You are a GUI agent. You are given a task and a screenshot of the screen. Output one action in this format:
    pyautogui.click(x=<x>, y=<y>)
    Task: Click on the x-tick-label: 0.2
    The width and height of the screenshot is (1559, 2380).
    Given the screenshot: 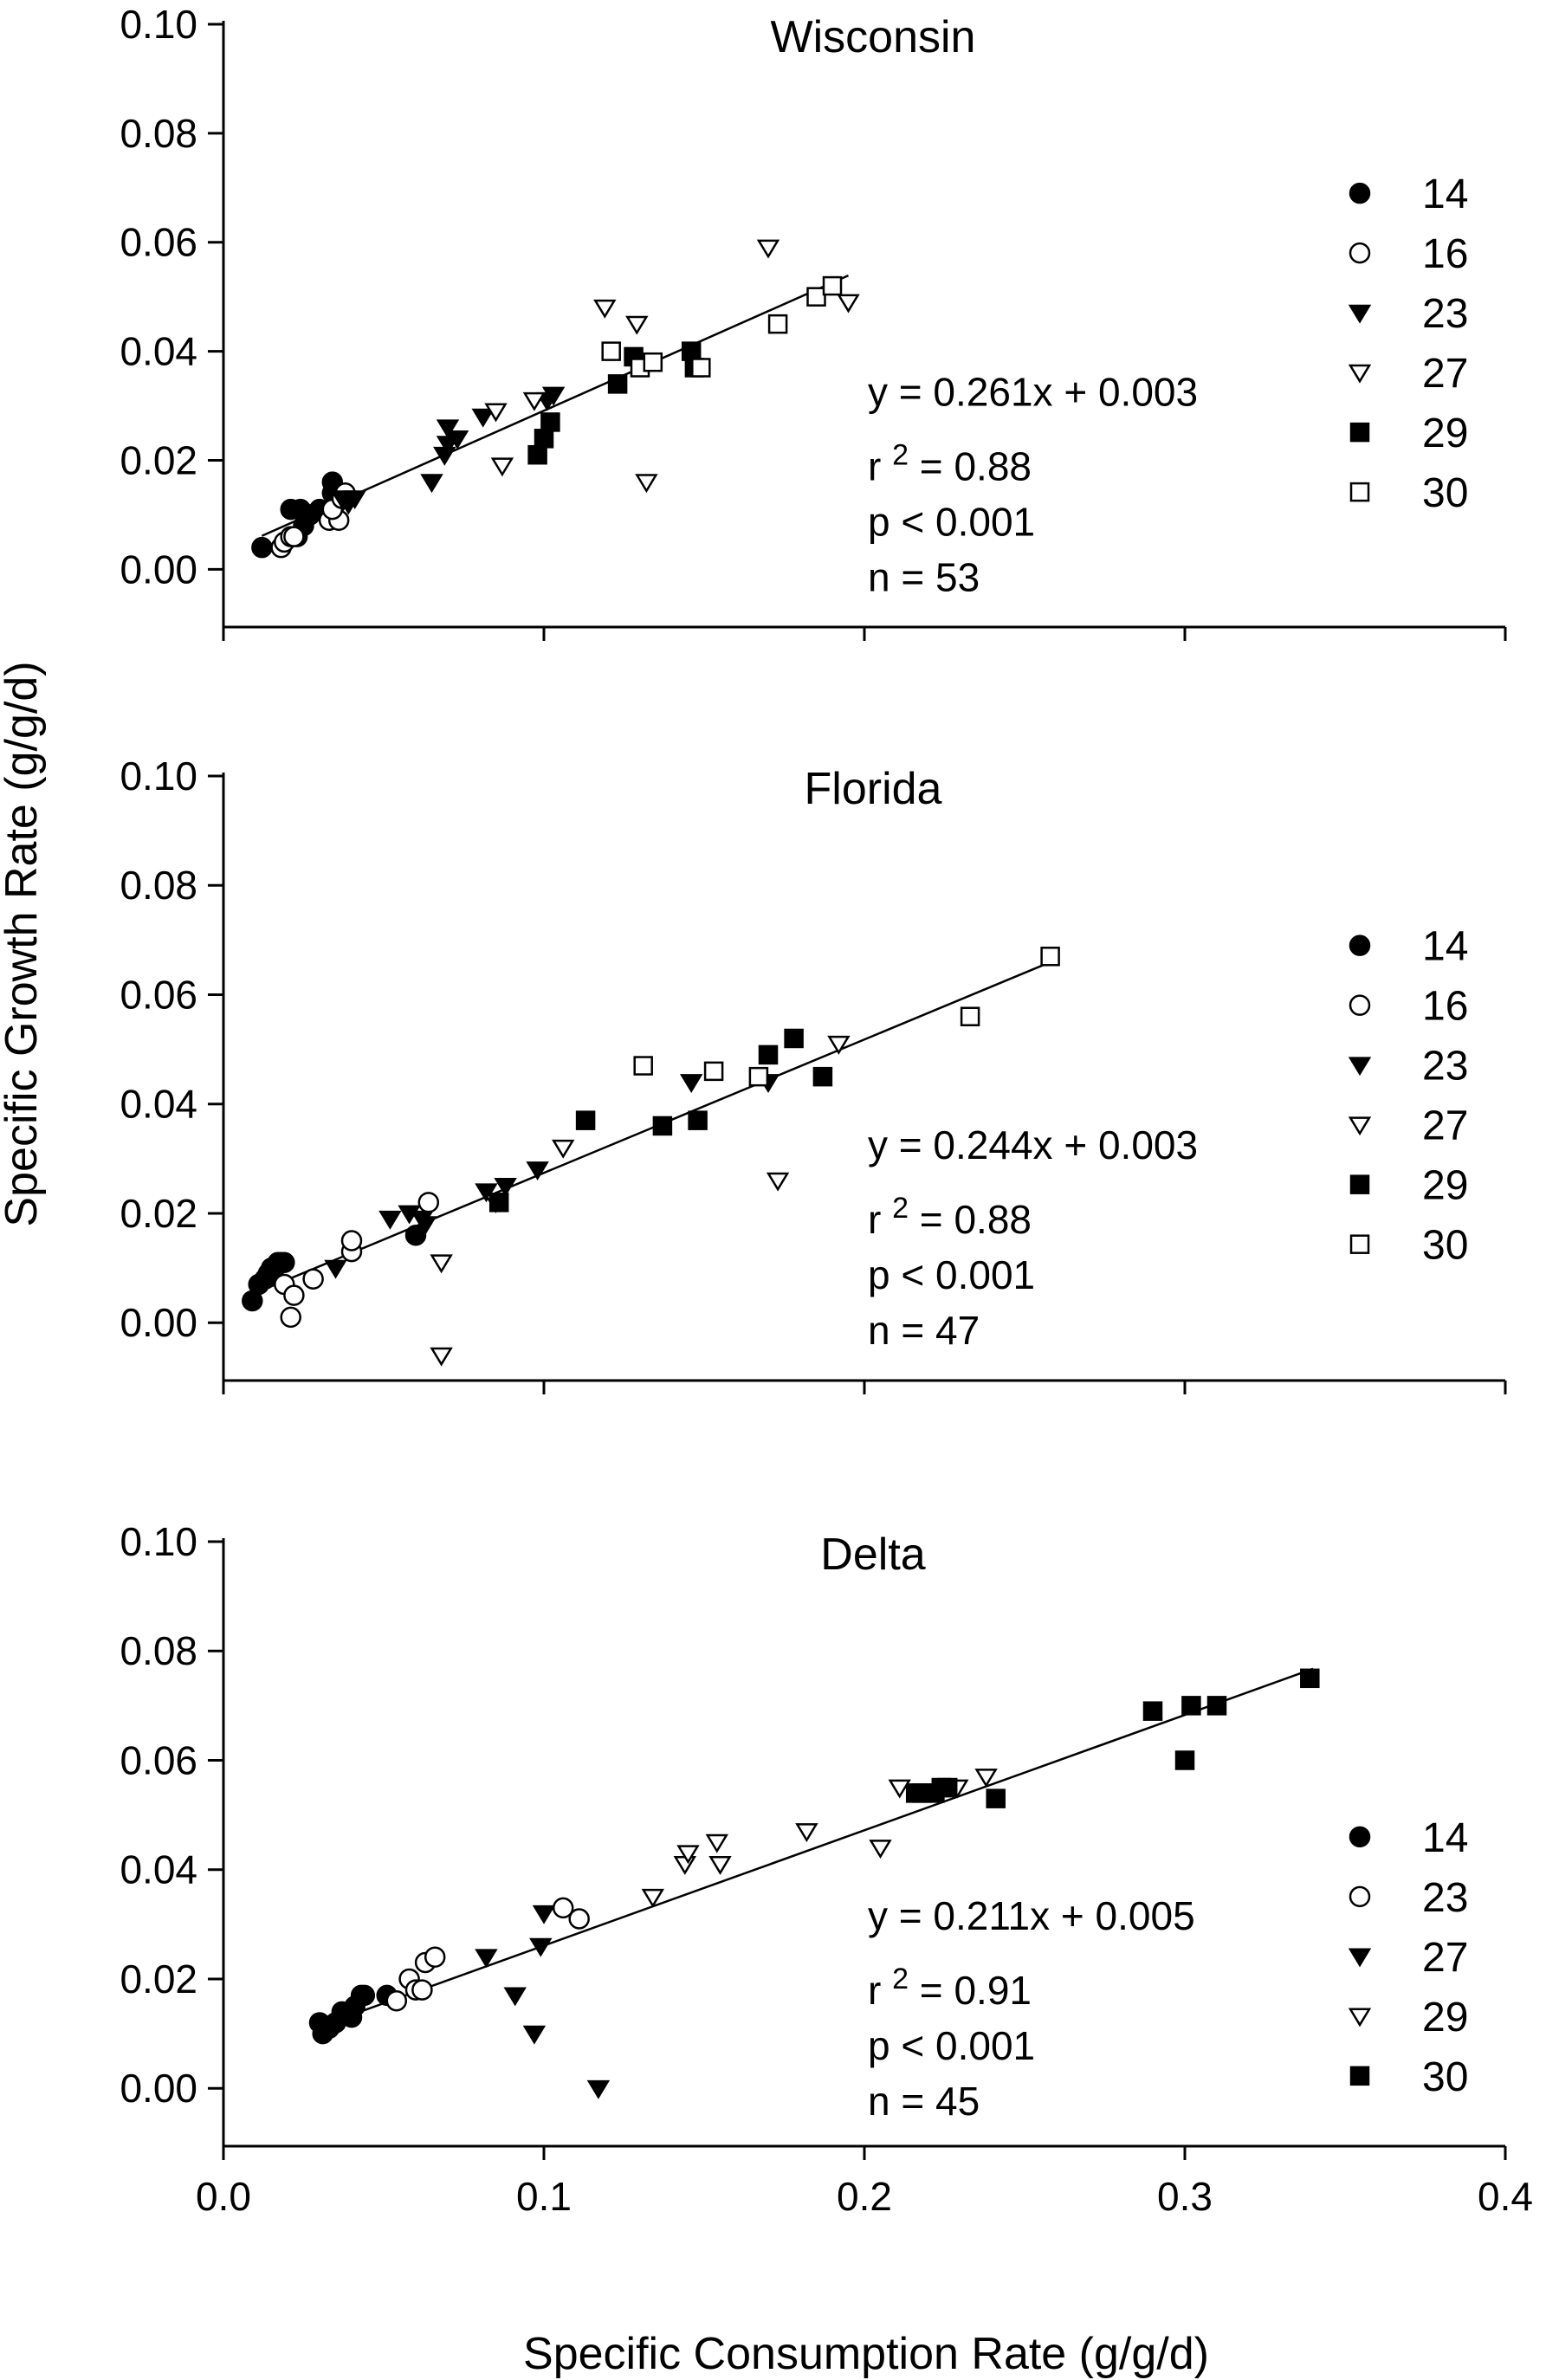 What is the action you would take?
    pyautogui.click(x=864, y=2196)
    